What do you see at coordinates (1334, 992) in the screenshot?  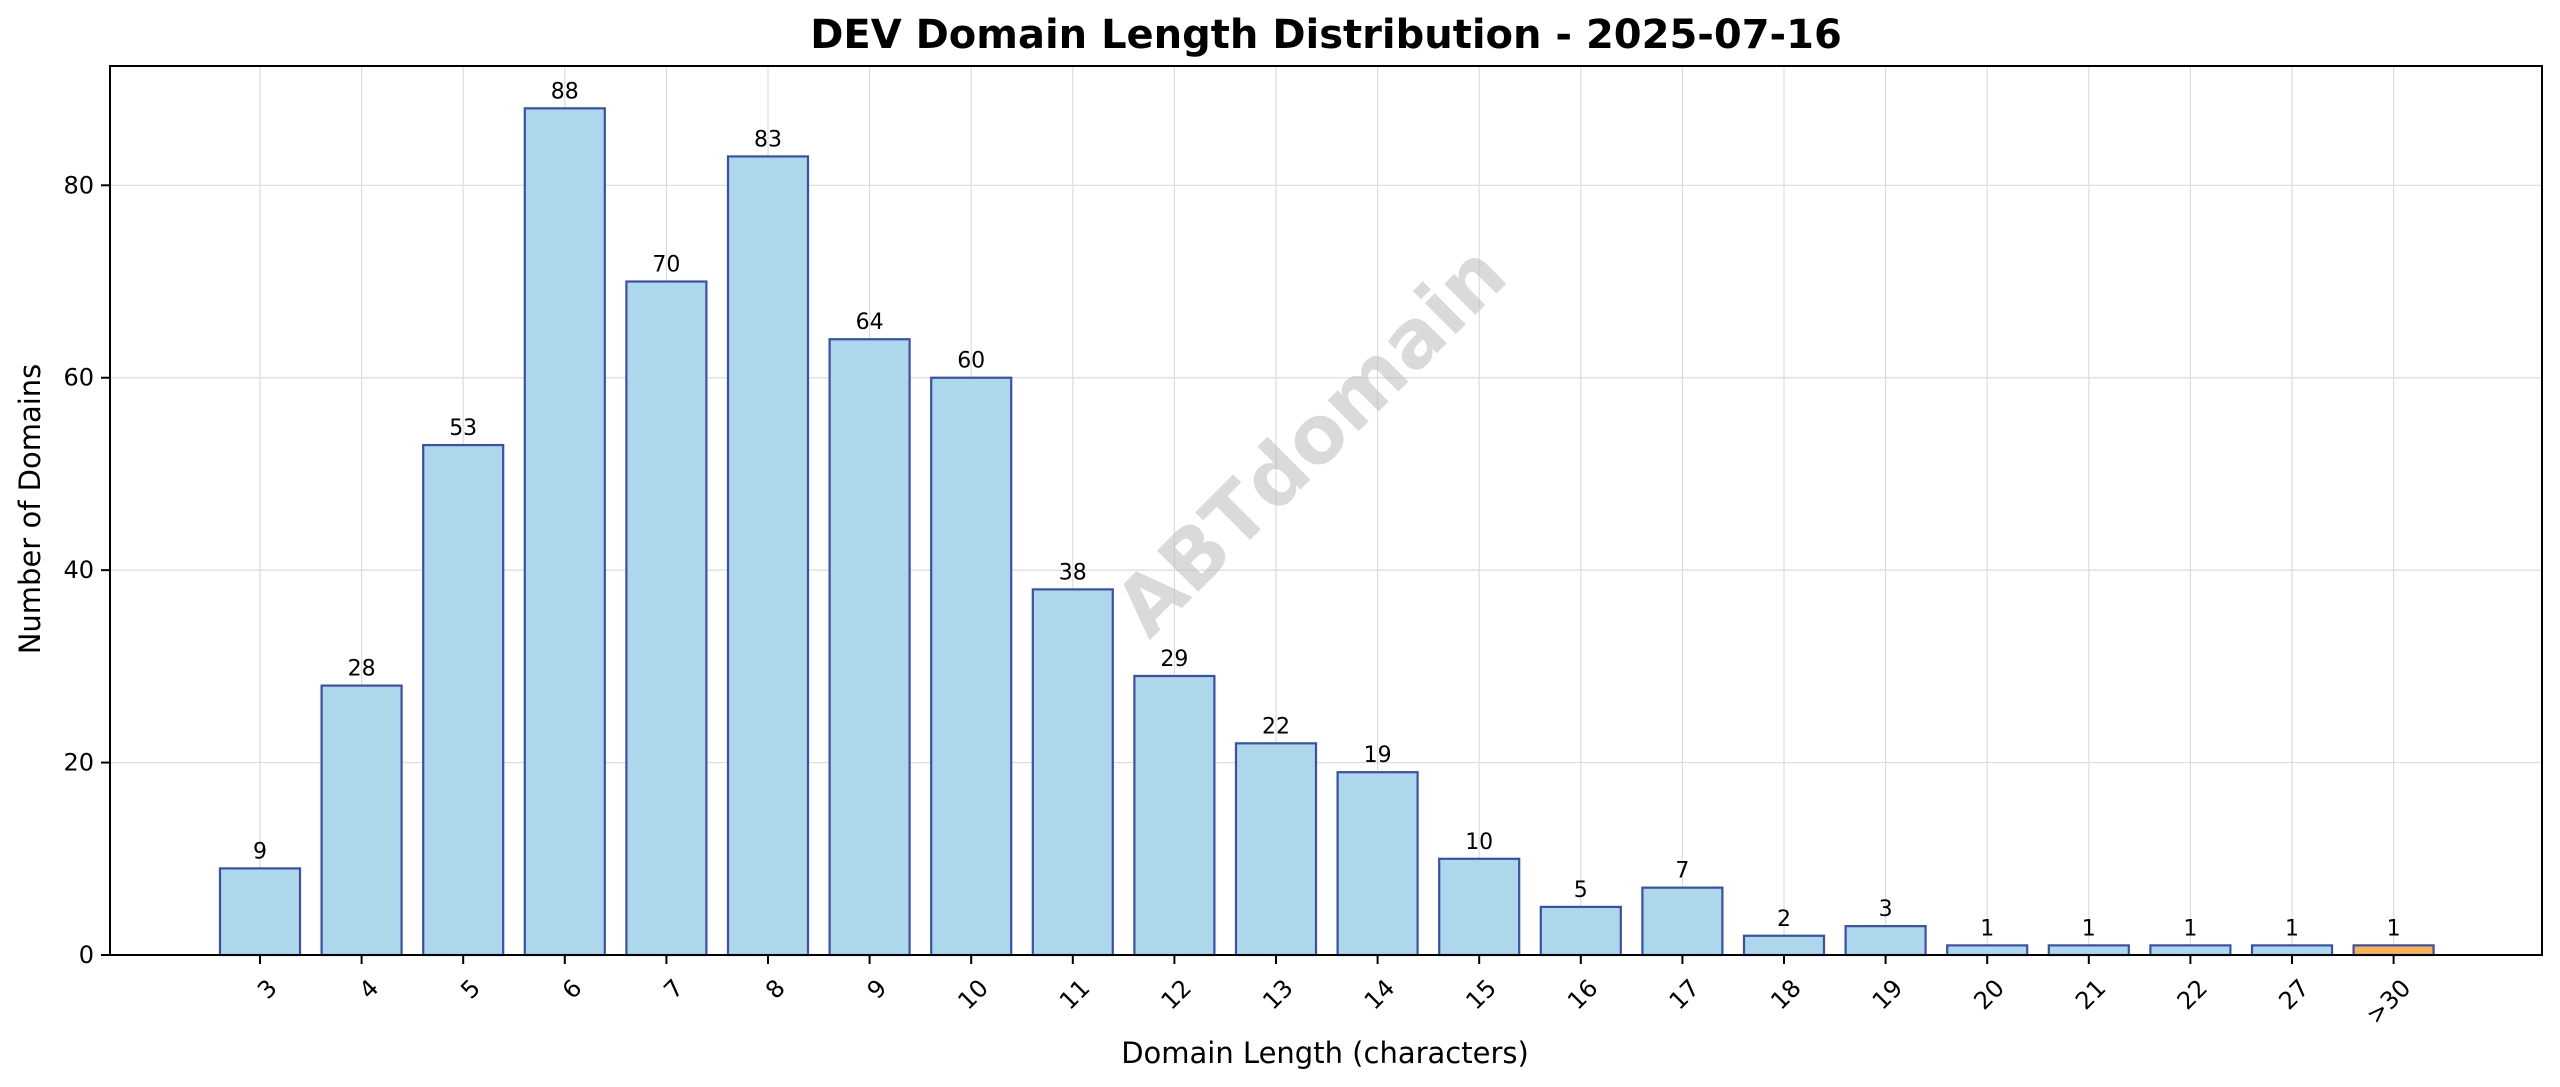 I see `x-axis-ticks: 3 4 5 6 7 8 9 10 11 12 13 14 15 16 17 18 19 20 21 22 27 >30` at bounding box center [1334, 992].